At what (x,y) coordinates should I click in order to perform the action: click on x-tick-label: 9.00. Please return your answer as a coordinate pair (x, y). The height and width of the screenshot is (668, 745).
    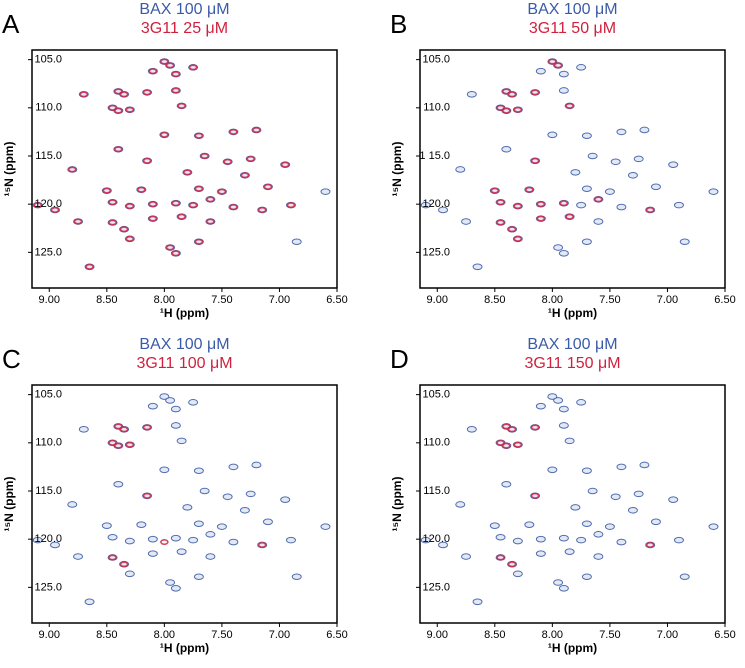
    Looking at the image, I should click on (437, 635).